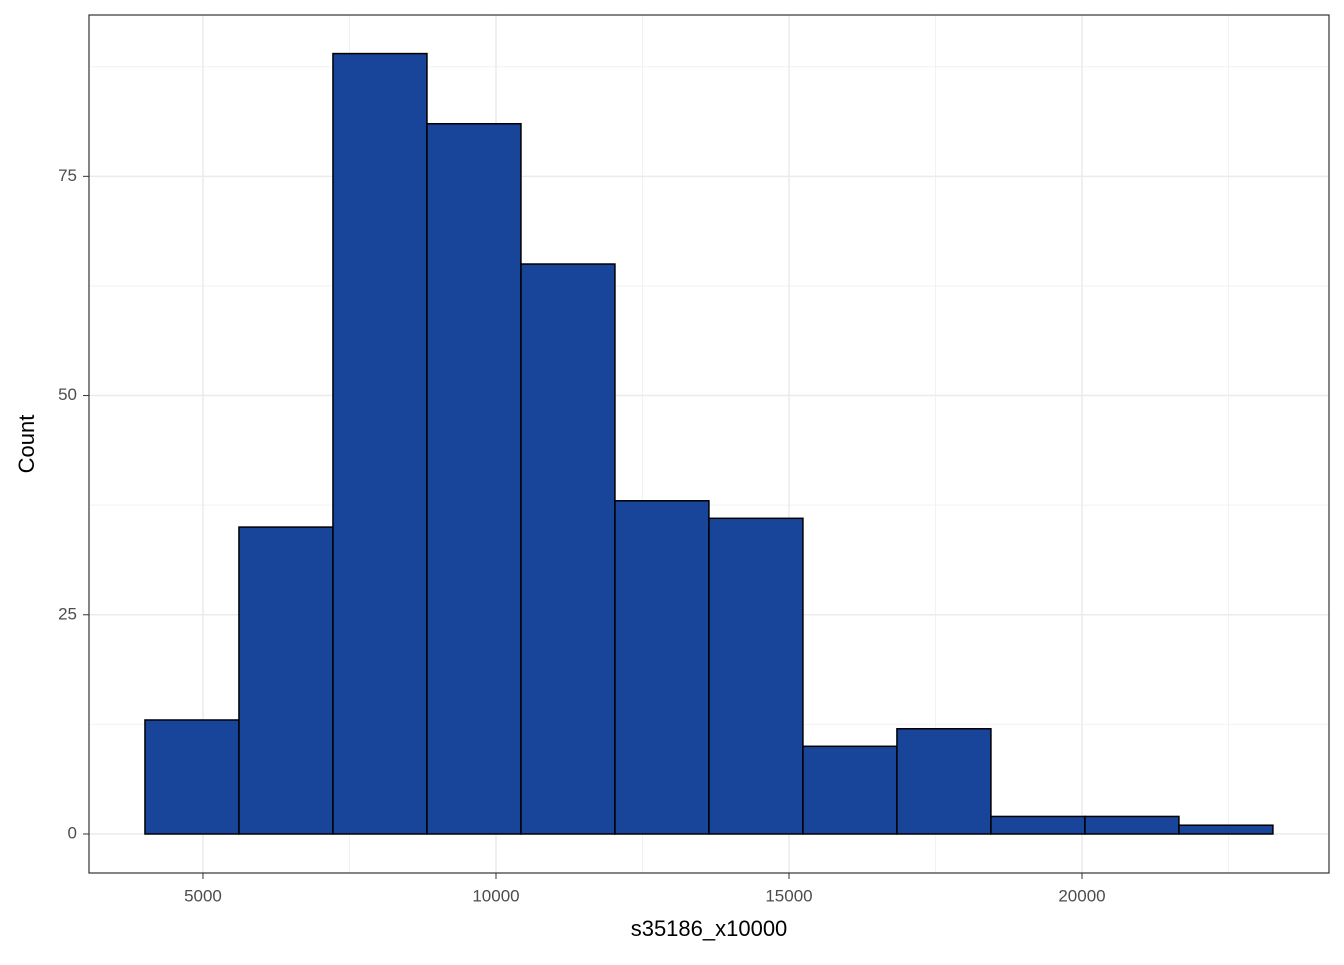  What do you see at coordinates (709, 928) in the screenshot?
I see `x-axis-title: s35186_x10000` at bounding box center [709, 928].